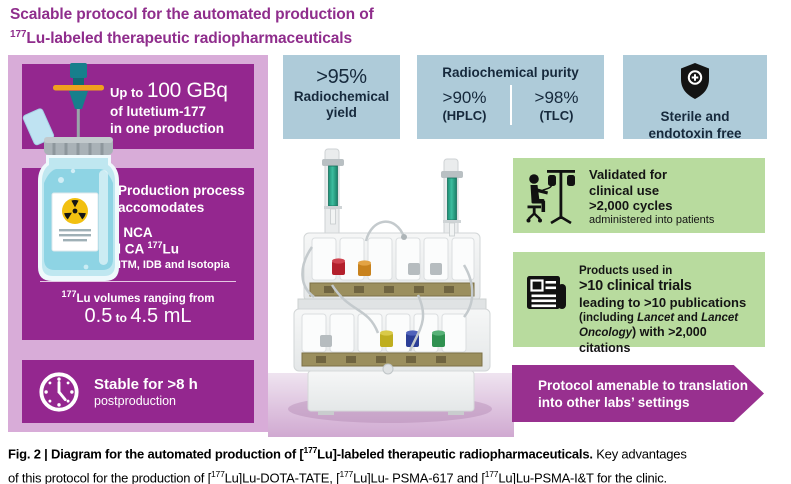  Describe the element at coordinates (510, 72) in the screenshot. I see `purity-title: Radiochemical purity` at that location.